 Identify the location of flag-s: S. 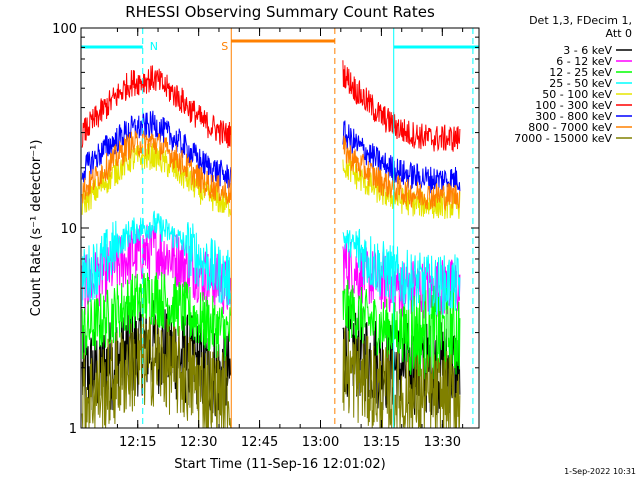
(278, 228).